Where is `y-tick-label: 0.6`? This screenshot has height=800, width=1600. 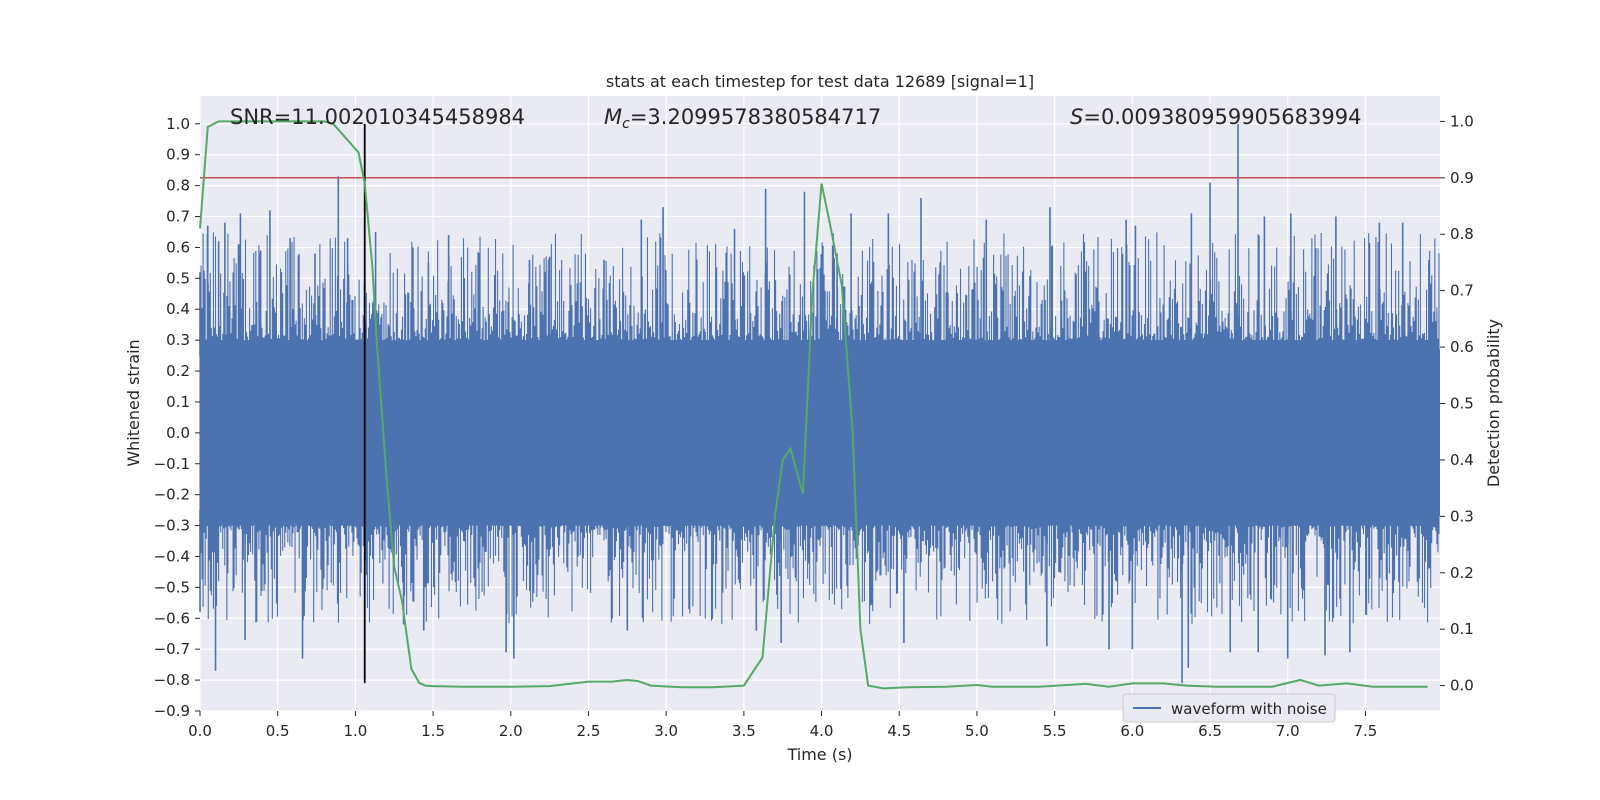 y-tick-label: 0.6 is located at coordinates (178, 247).